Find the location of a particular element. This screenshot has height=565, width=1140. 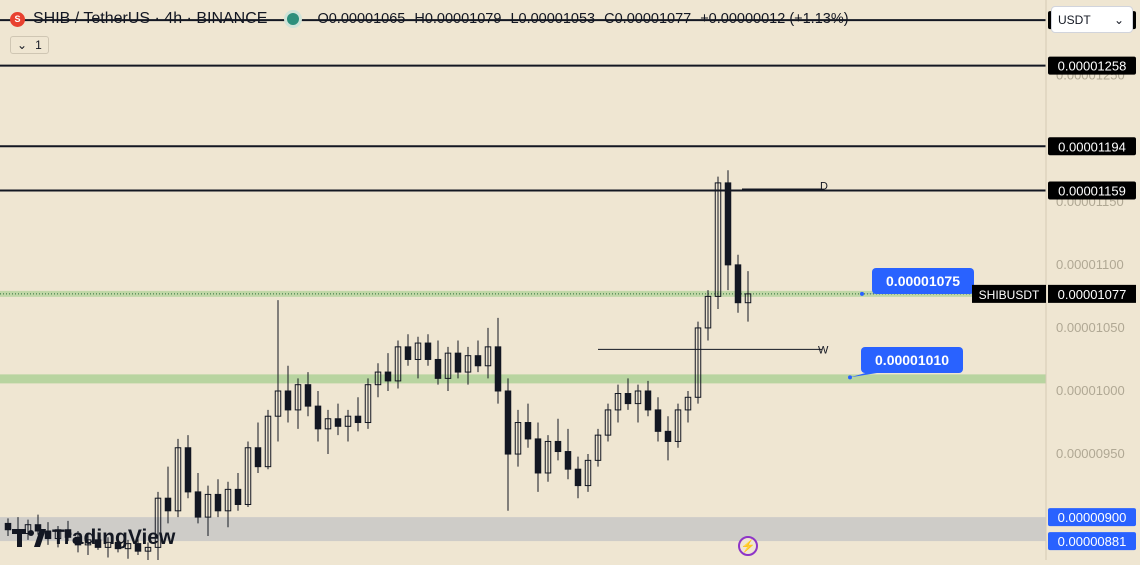

level-price-label-1: 0.00001258 is located at coordinates (1092, 66).